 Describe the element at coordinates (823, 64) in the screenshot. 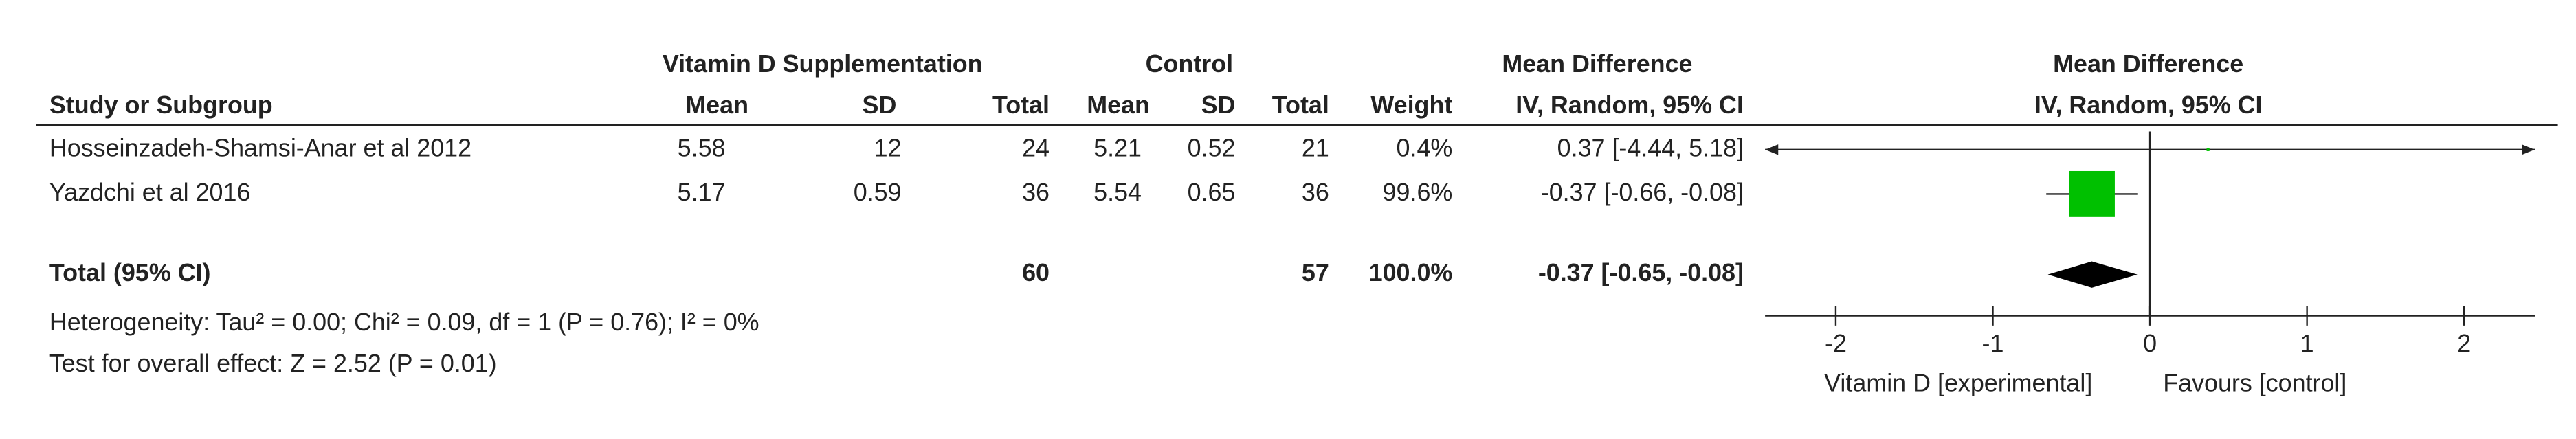

I see `group-header: Vitamin D Supplementation` at that location.